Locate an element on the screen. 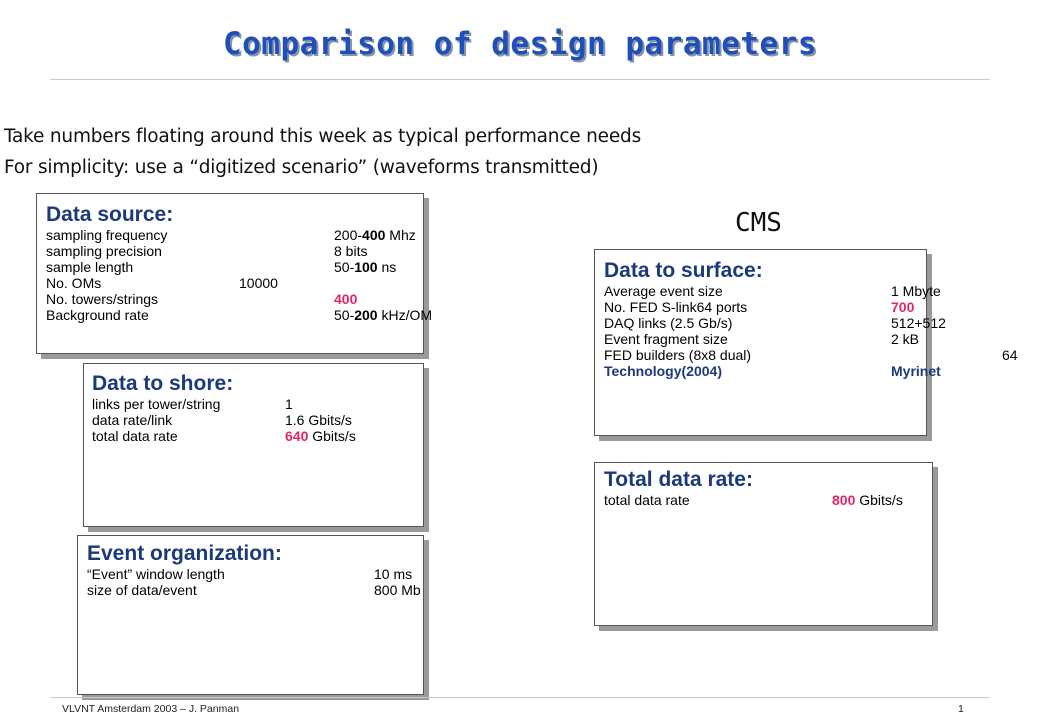 The image size is (1040, 720). table-row: No. OMs 10000 is located at coordinates (266, 283).